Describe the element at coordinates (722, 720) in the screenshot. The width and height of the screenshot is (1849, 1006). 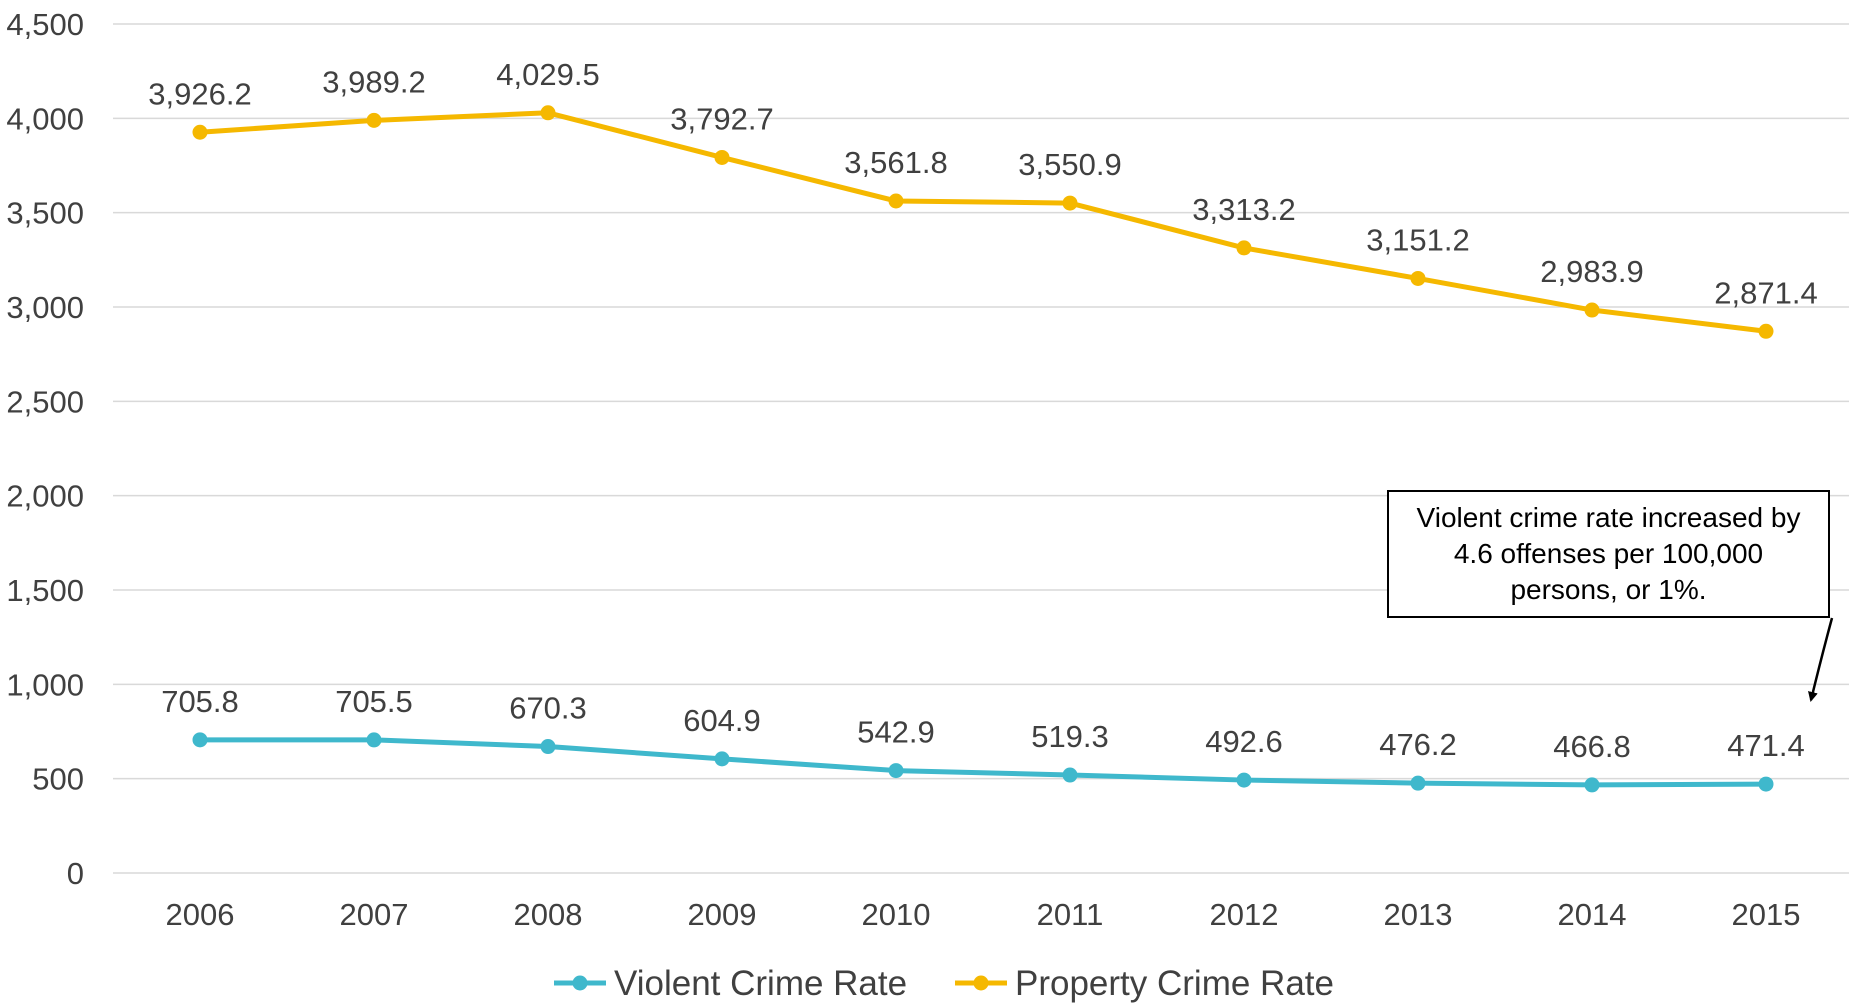
I see `violent-crime-rate-data-label: 604.9` at that location.